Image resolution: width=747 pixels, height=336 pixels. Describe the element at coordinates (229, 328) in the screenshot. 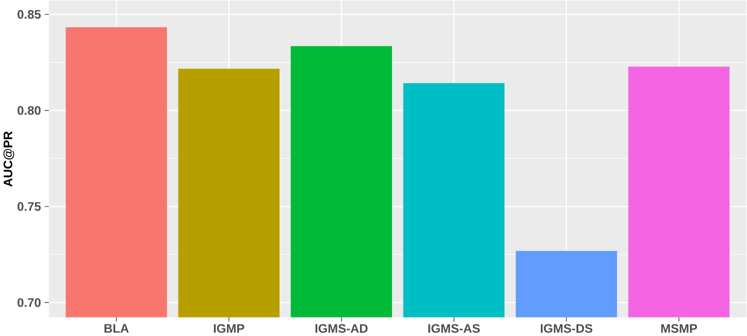

I see `x-tick-label: IGMP` at that location.